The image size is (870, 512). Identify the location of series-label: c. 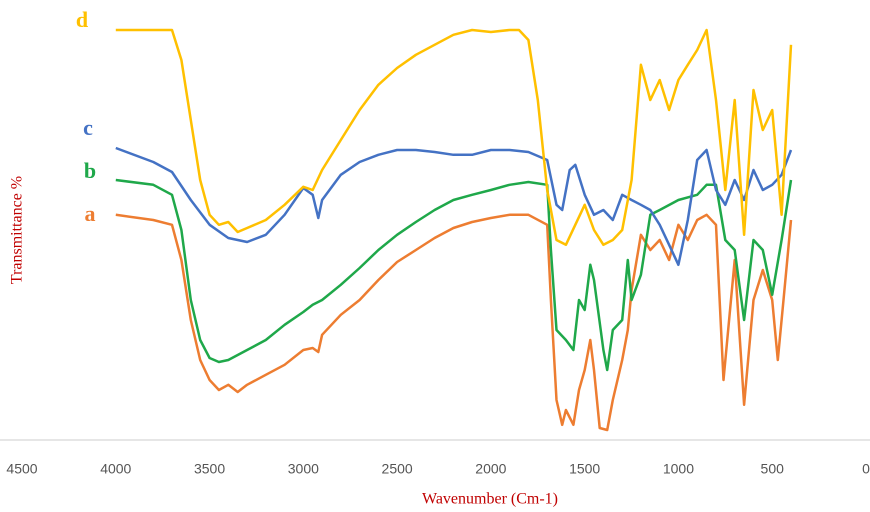
(88, 127).